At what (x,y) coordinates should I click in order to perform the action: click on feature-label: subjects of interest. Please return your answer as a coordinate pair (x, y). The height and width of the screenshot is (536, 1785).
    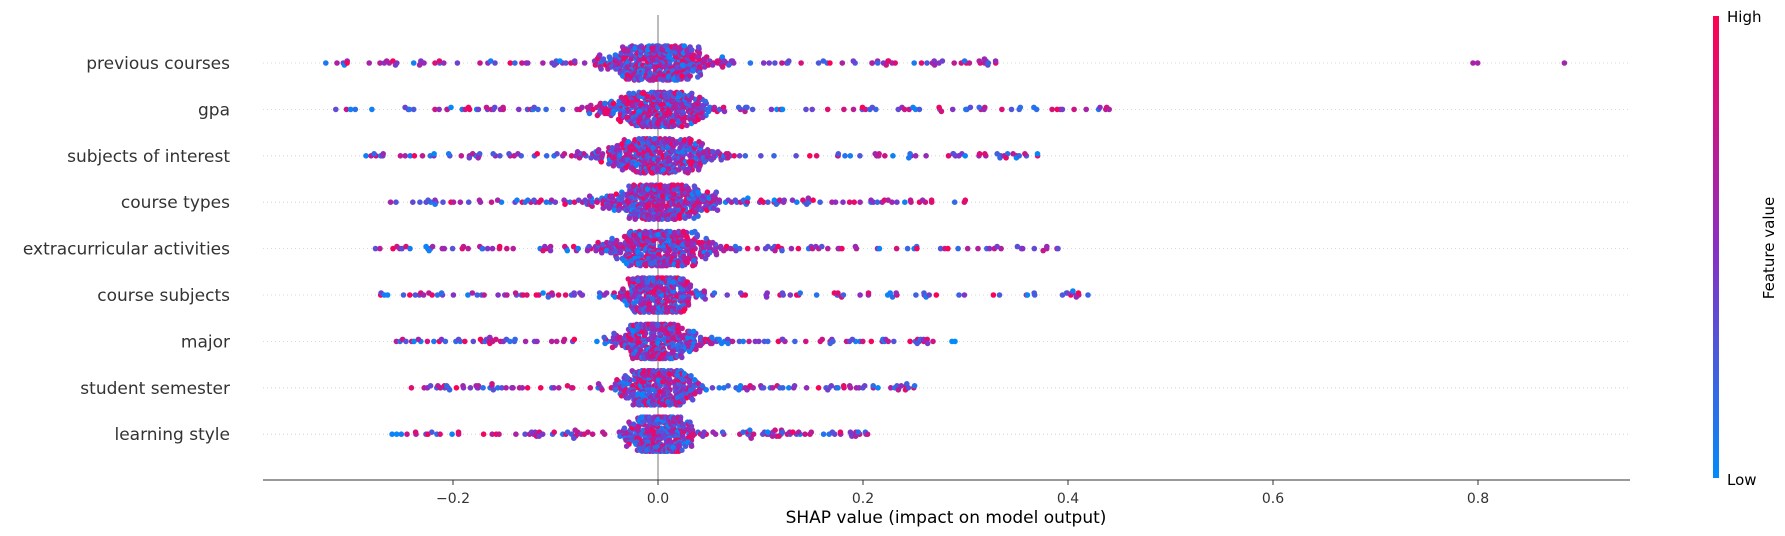
    Looking at the image, I should click on (148, 157).